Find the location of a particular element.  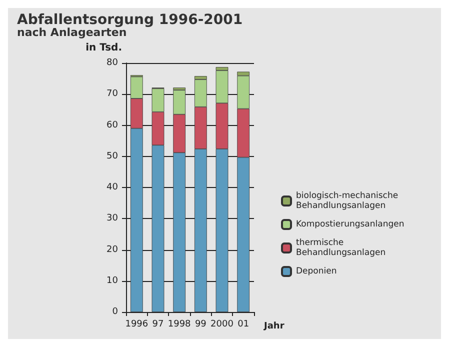

x-tick-label: 01 is located at coordinates (244, 325).